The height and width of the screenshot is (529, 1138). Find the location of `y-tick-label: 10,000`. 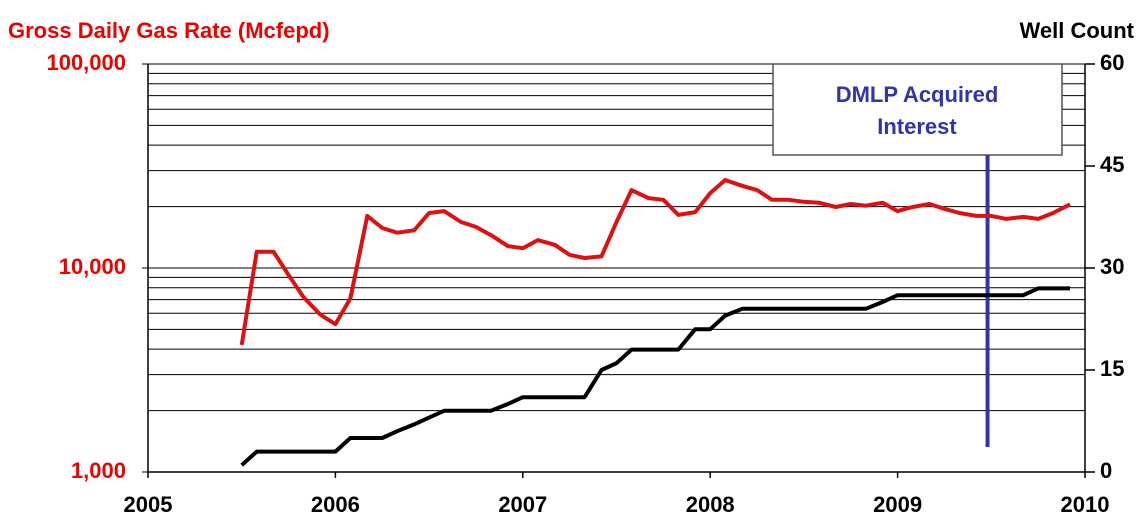

y-tick-label: 10,000 is located at coordinates (92, 266).